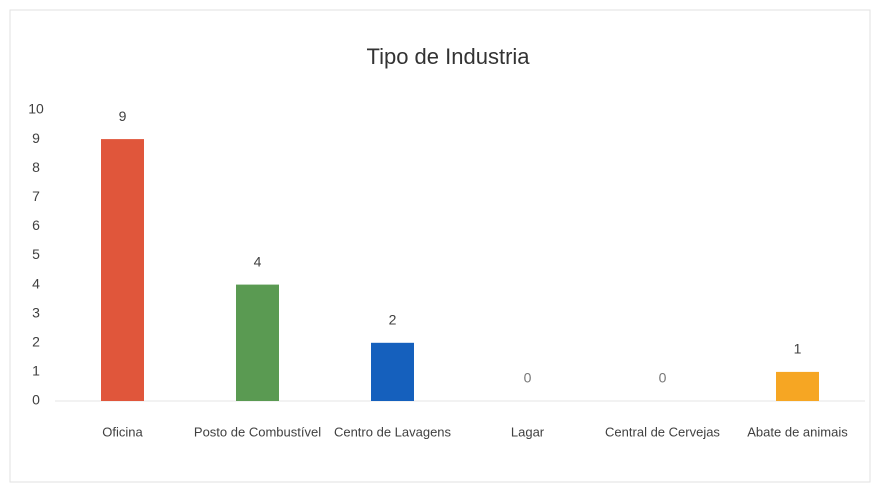 This screenshot has height=488, width=876. What do you see at coordinates (393, 431) in the screenshot?
I see `x-tick-label: Centro de Lavagens` at bounding box center [393, 431].